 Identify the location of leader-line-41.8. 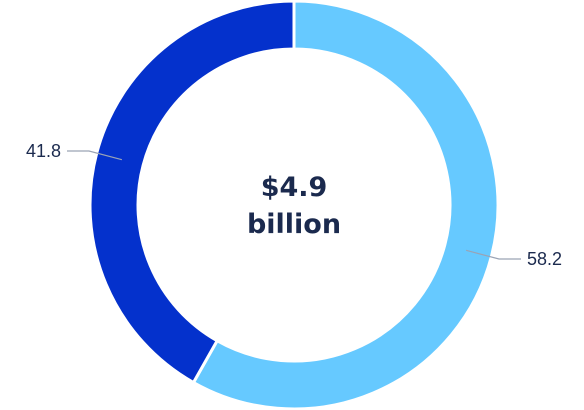
(94, 155).